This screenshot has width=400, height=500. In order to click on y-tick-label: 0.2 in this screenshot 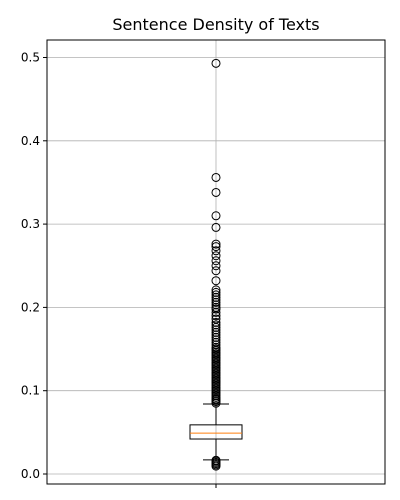, I will do `click(30, 307)`.